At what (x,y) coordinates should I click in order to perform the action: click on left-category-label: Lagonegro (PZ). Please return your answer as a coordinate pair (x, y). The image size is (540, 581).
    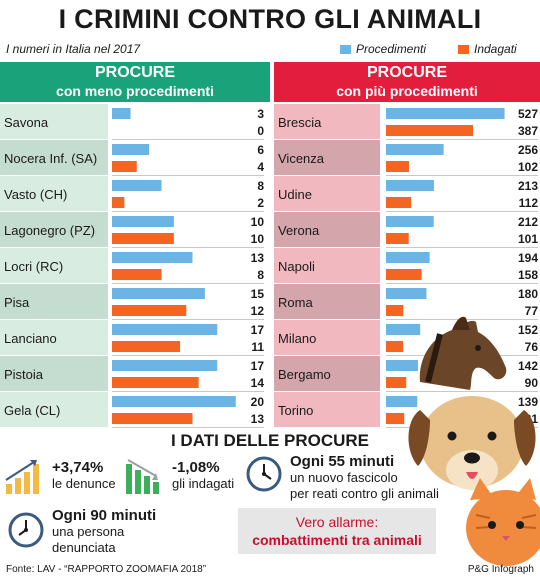
    Looking at the image, I should click on (49, 230).